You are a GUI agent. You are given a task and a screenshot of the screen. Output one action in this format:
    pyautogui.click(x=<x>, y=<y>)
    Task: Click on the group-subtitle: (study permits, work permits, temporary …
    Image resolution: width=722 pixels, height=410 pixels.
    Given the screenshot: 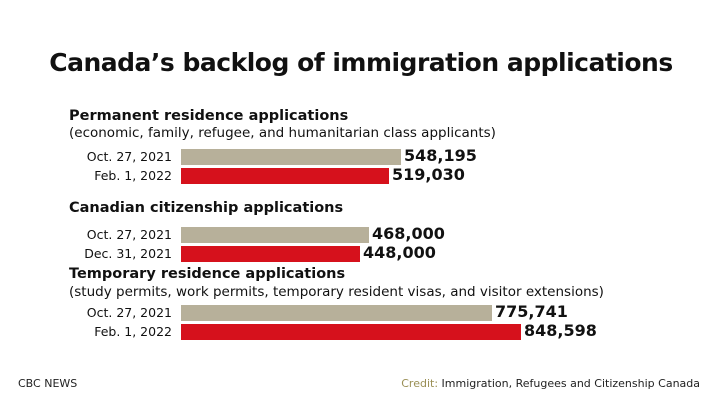 What is the action you would take?
    pyautogui.click(x=336, y=292)
    